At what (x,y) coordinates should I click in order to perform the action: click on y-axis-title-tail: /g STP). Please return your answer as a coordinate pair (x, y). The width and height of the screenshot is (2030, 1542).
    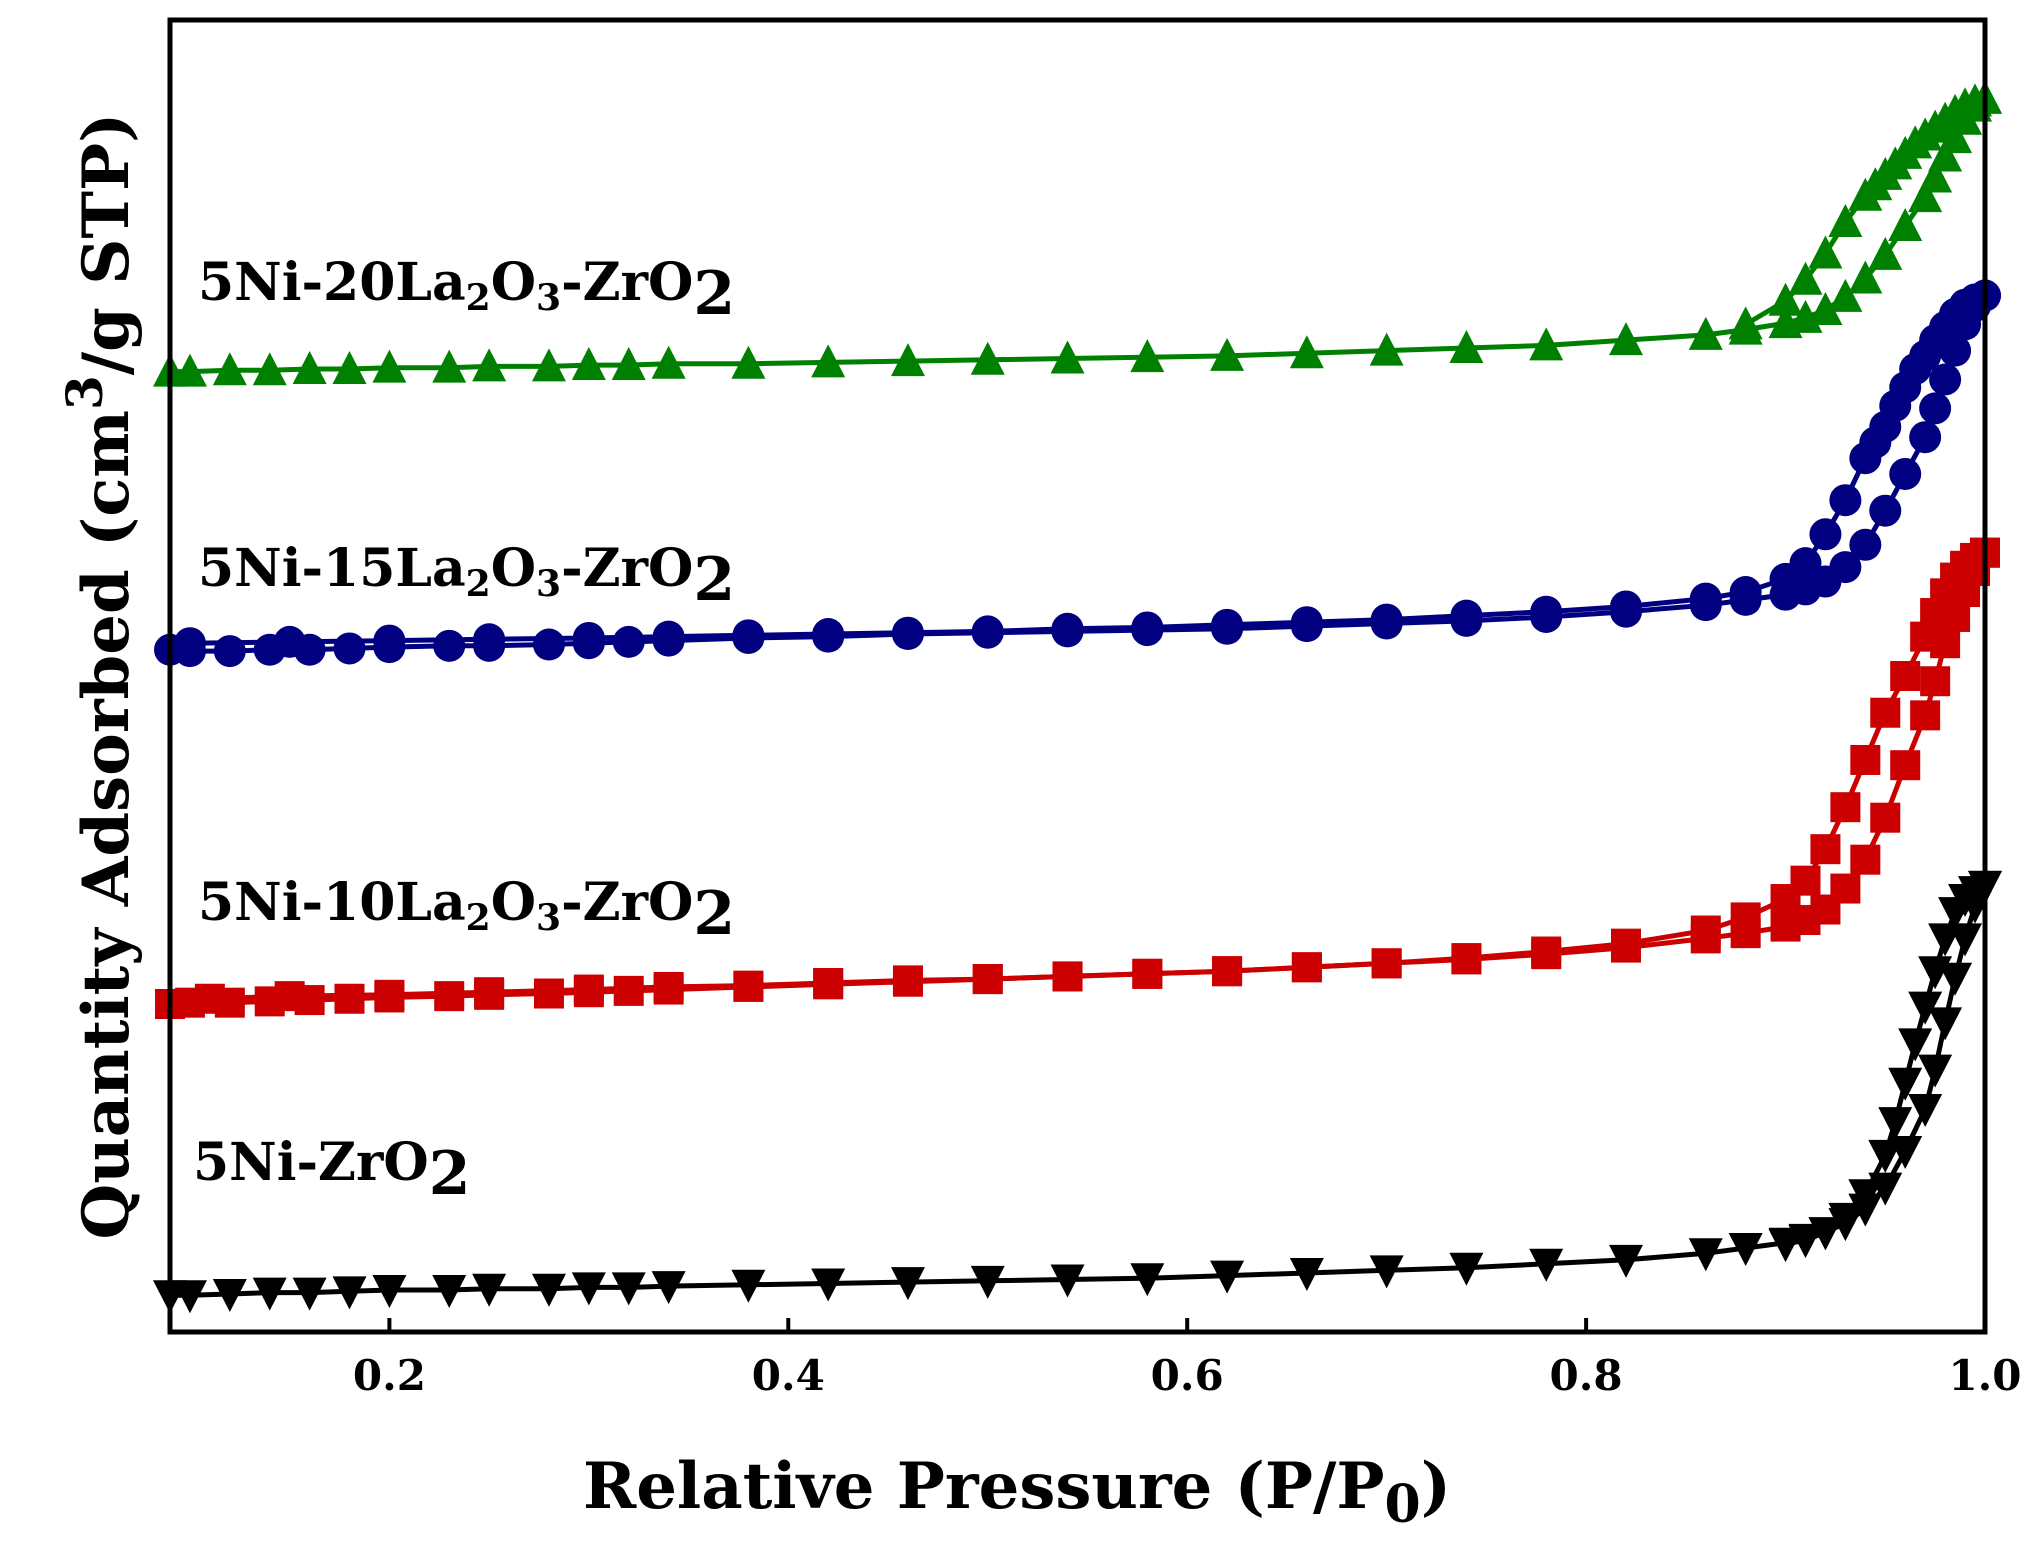
    Looking at the image, I should click on (106, 244).